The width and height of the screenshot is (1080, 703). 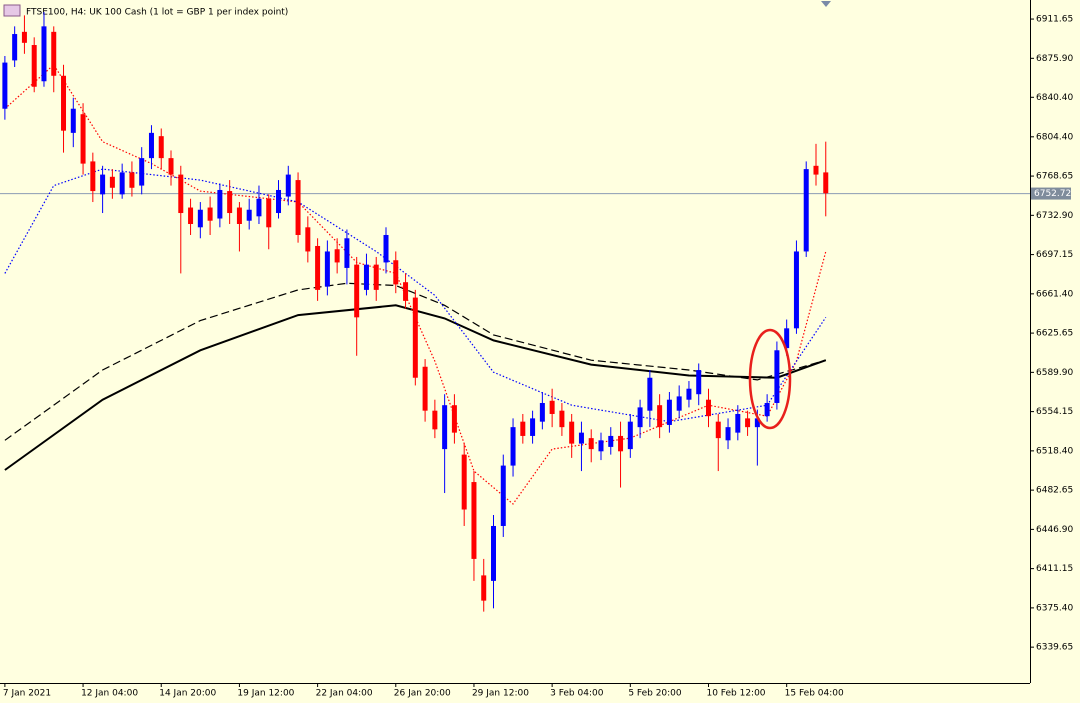 I want to click on y-tick-label: 6911.65, so click(x=1054, y=20).